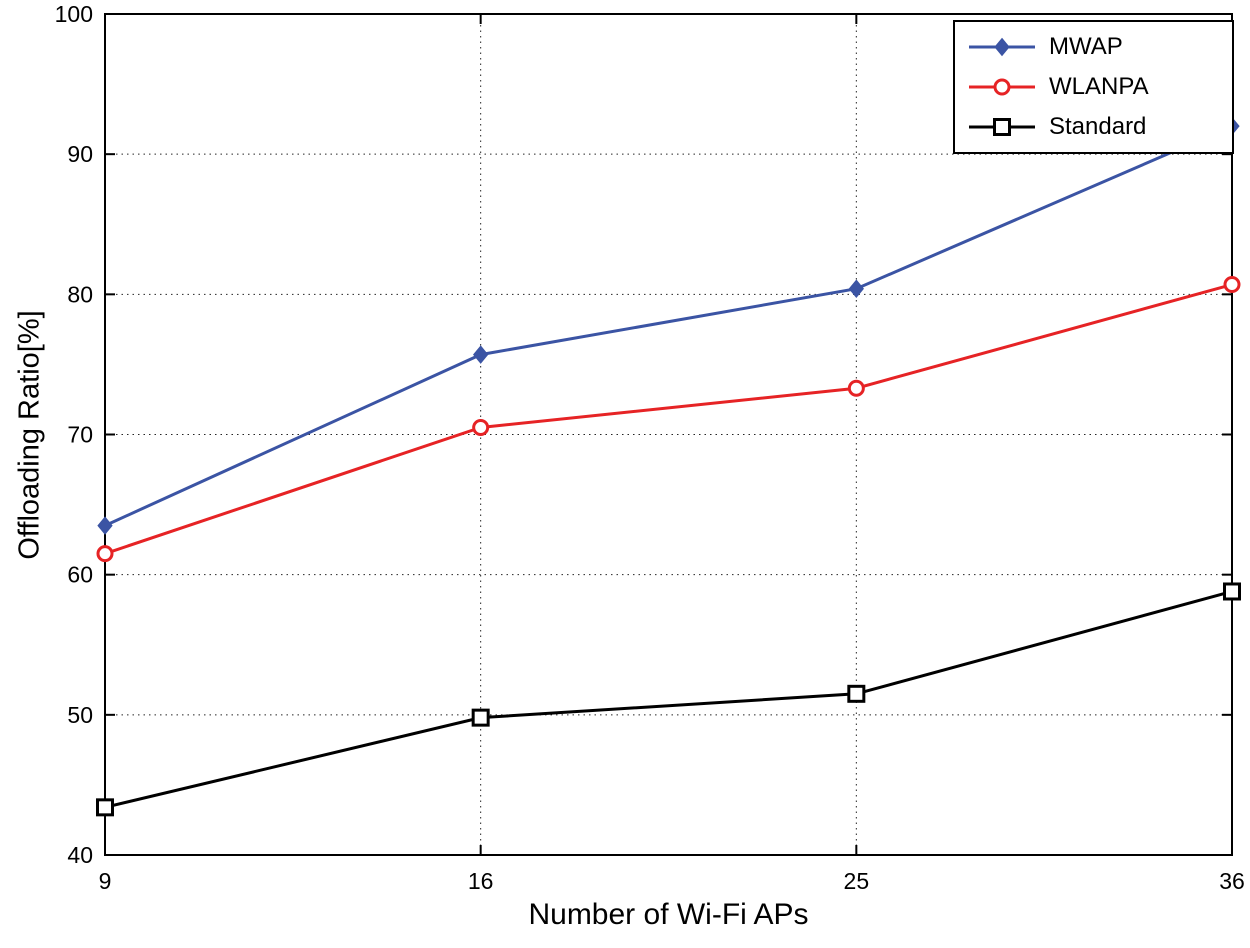  Describe the element at coordinates (1086, 46) in the screenshot. I see `legend-label: MWAP` at that location.